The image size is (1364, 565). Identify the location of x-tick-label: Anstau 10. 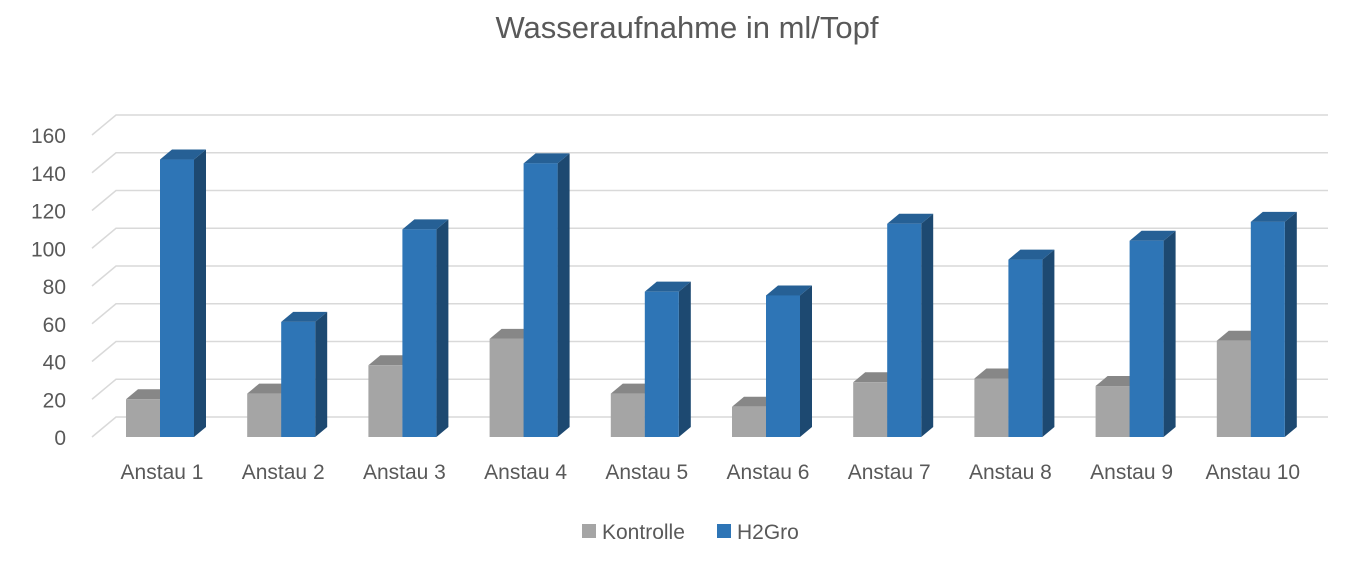
(1253, 472).